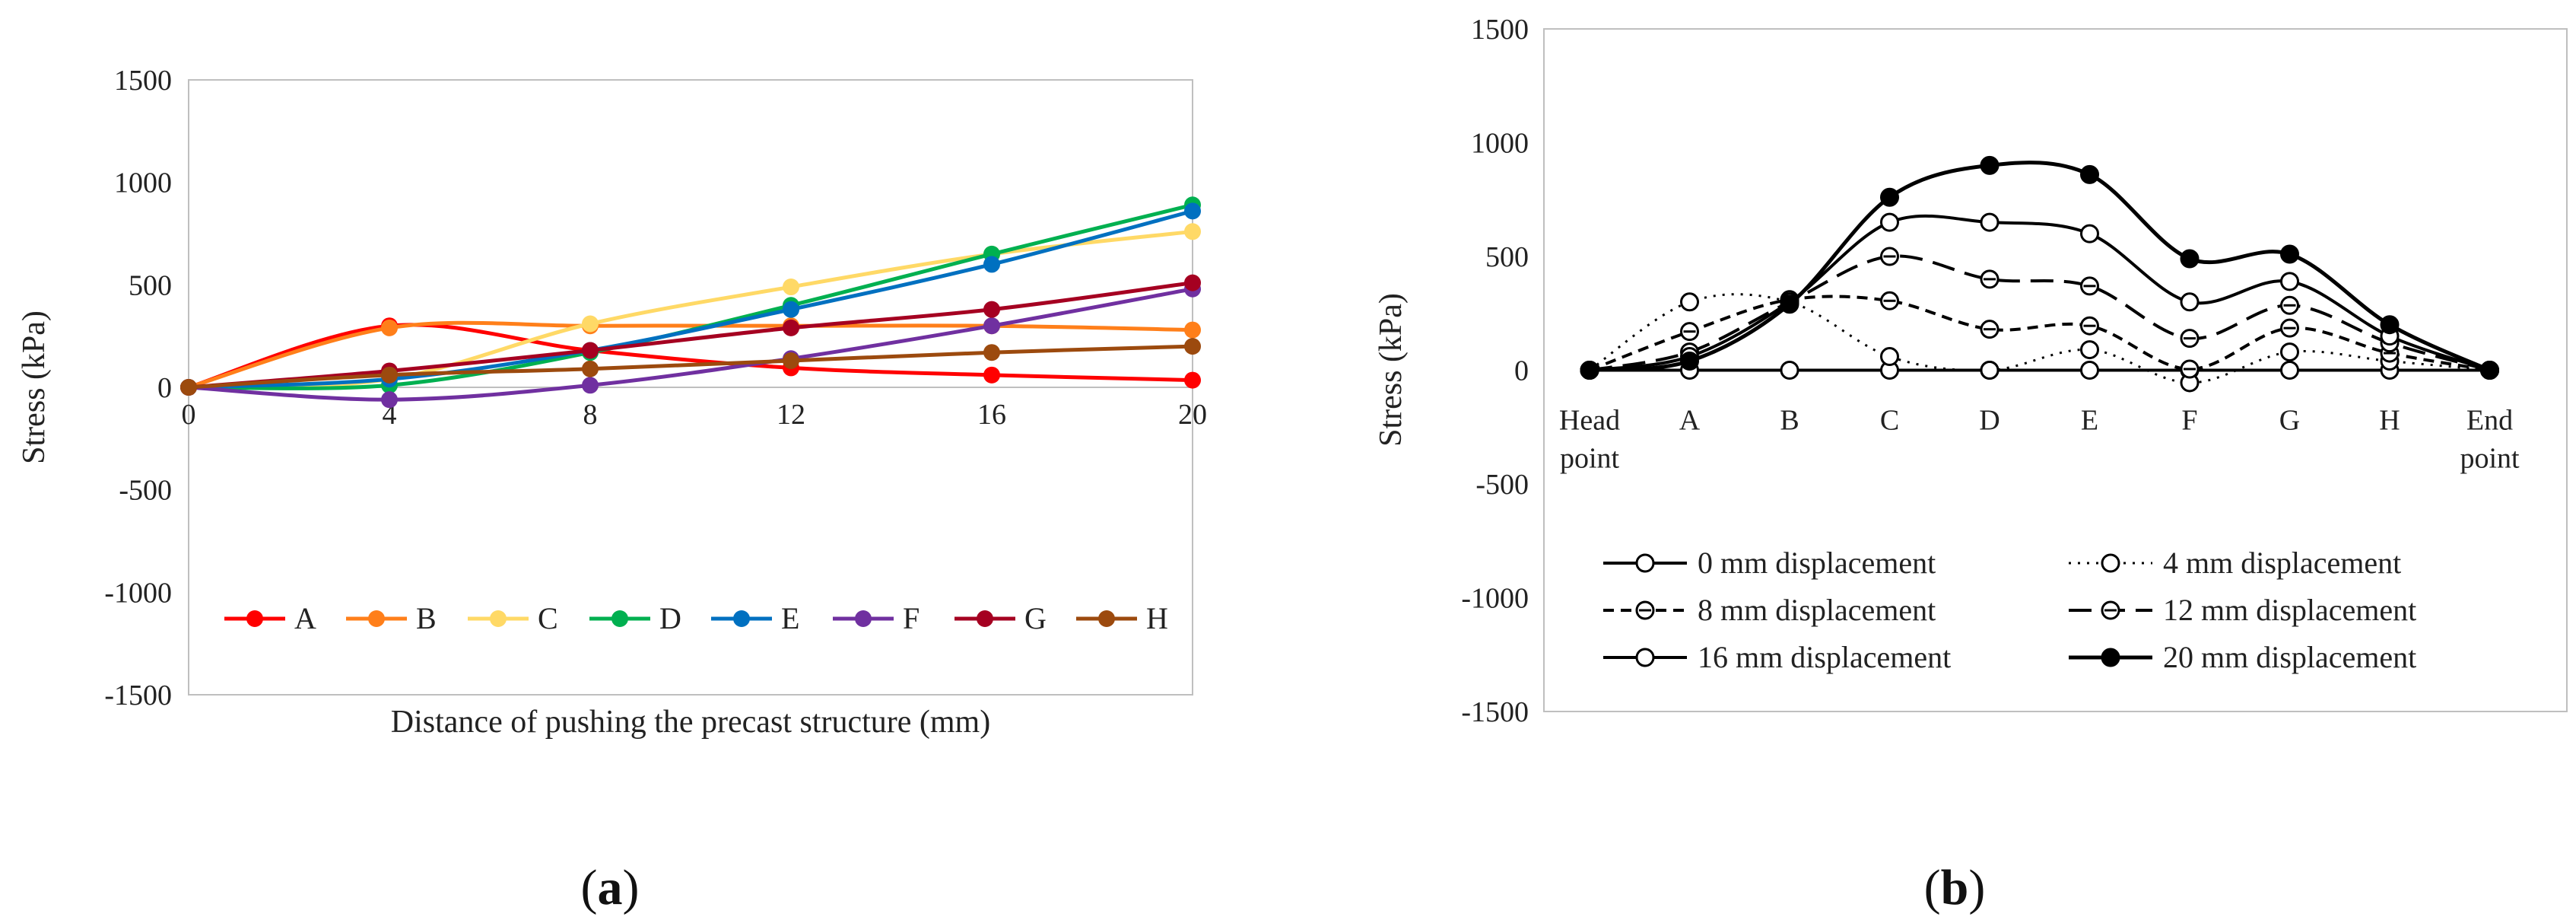 Image resolution: width=2576 pixels, height=920 pixels. Describe the element at coordinates (911, 618) in the screenshot. I see `chart-a-legend-label: F` at that location.